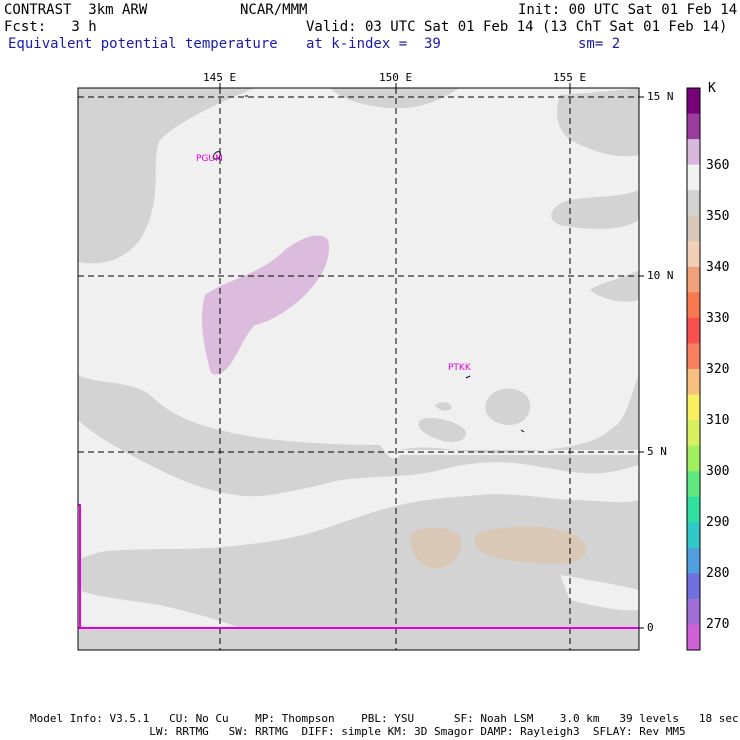 Image resolution: width=740 pixels, height=740 pixels. I want to click on colorbar, so click(693, 369).